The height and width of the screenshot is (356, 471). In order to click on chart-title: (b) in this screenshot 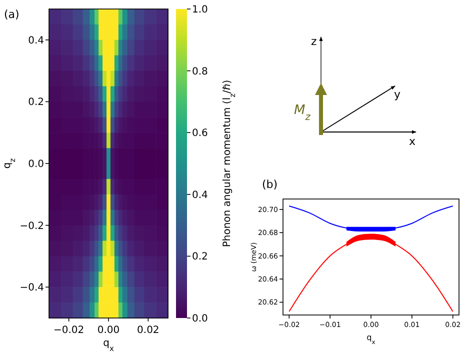, I will do `click(270, 184)`.